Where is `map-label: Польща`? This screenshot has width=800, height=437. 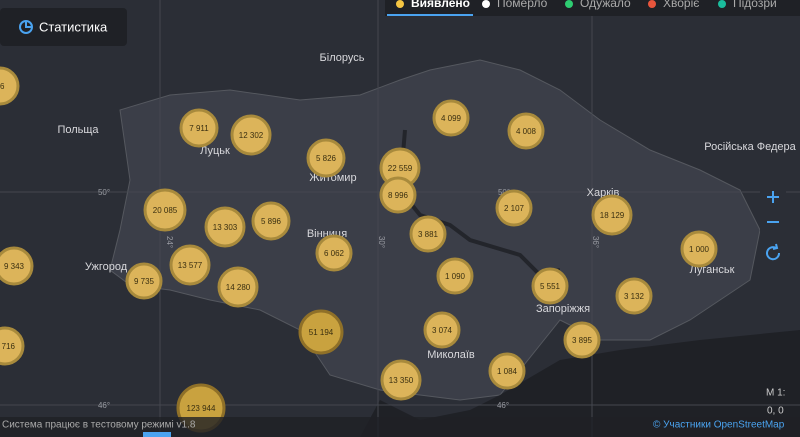
map-label: Польща is located at coordinates (78, 130).